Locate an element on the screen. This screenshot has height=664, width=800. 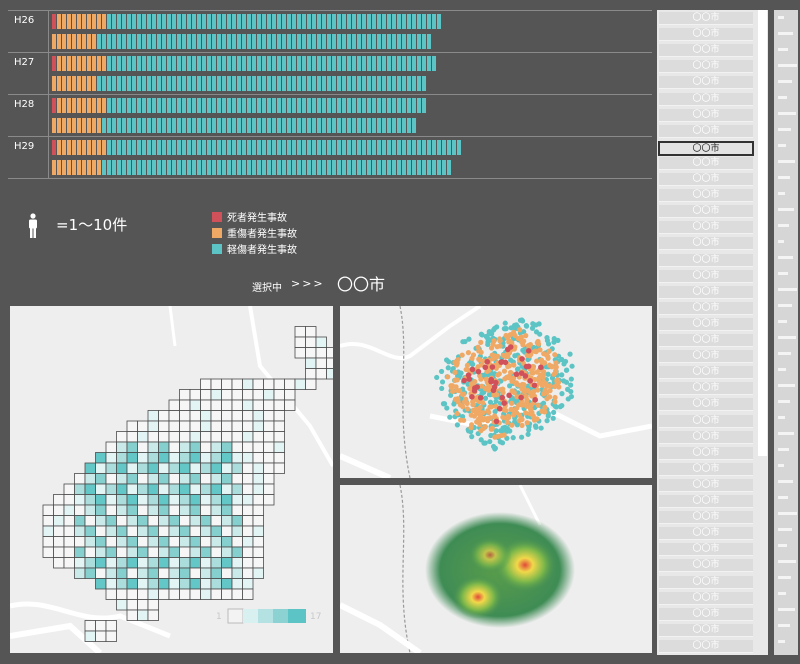
city-list-scrollbar is located at coordinates (762, 233).